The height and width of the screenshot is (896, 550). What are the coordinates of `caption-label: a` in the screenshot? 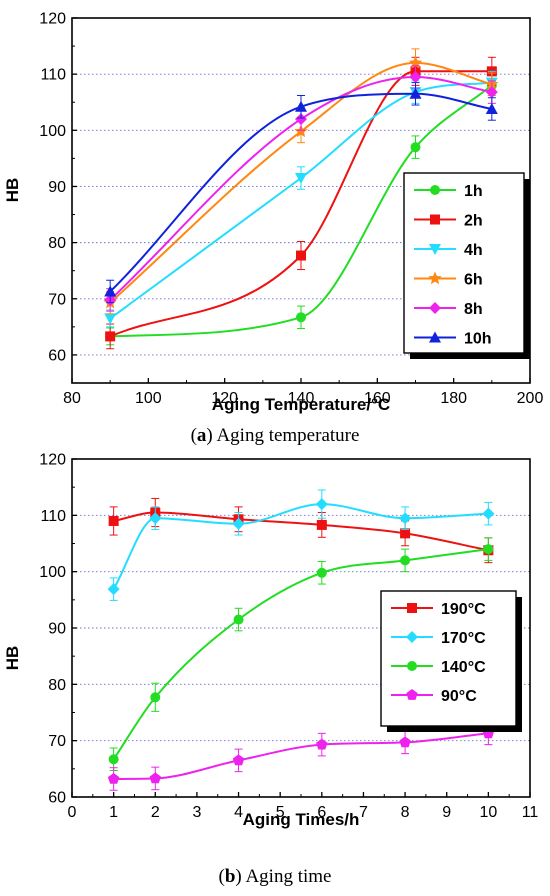 It's located at (202, 435).